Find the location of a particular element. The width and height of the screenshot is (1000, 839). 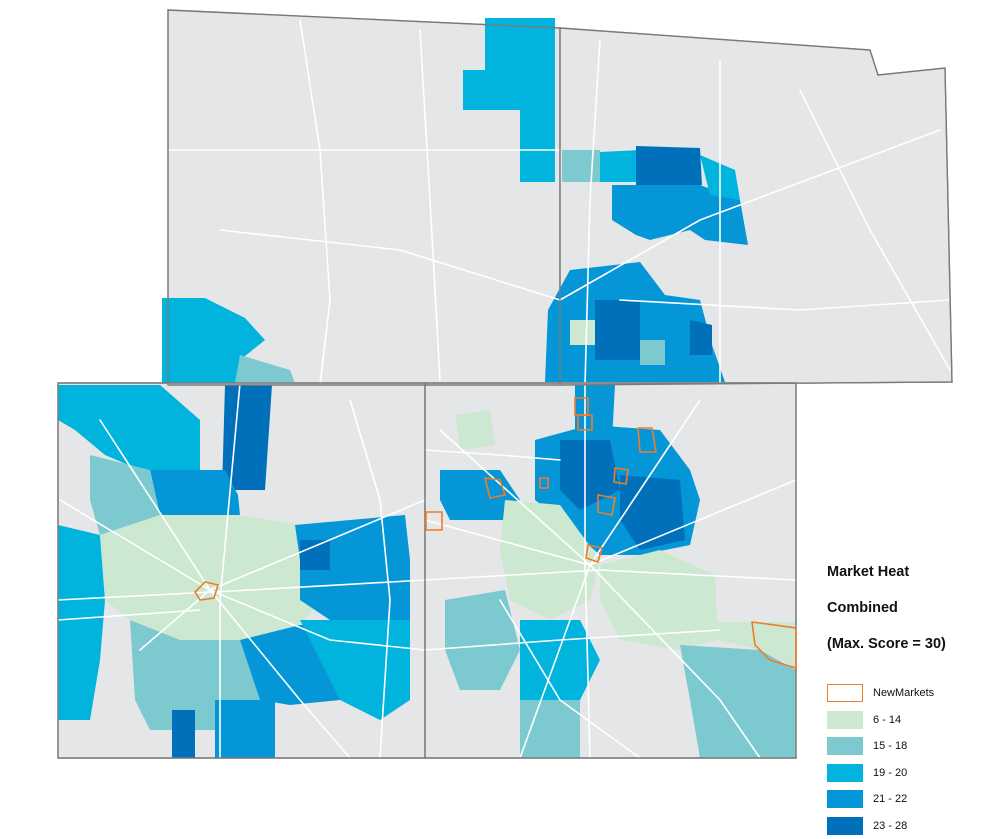

legend-title: Market Heat Combined (Max. Score = 30) is located at coordinates (912, 608).